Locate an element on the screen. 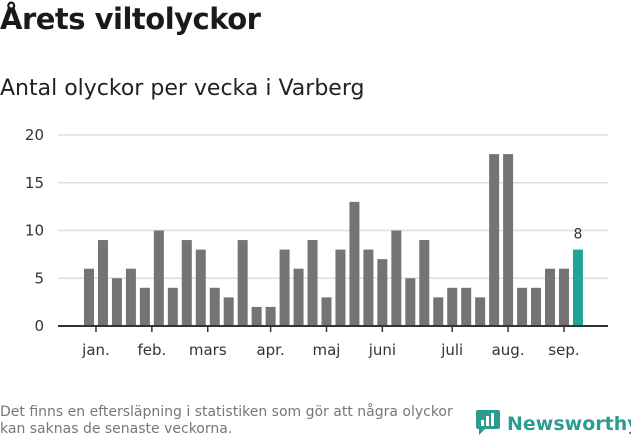 The height and width of the screenshot is (440, 631). x-tick-label: jan. is located at coordinates (95, 350).